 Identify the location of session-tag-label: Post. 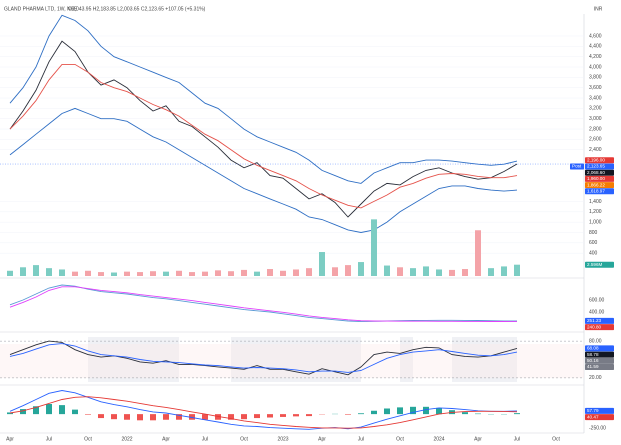
(577, 166).